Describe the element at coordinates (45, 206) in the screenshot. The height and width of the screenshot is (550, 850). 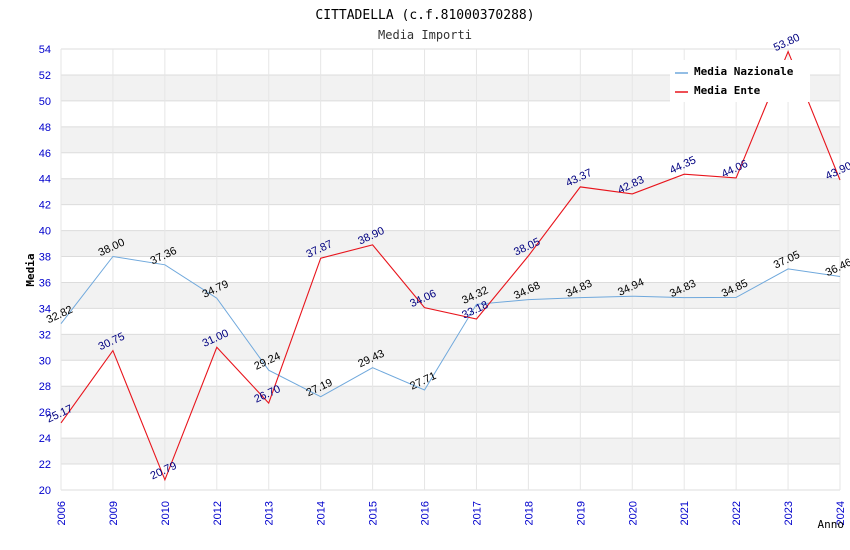
I see `y-tick-label: 42` at that location.